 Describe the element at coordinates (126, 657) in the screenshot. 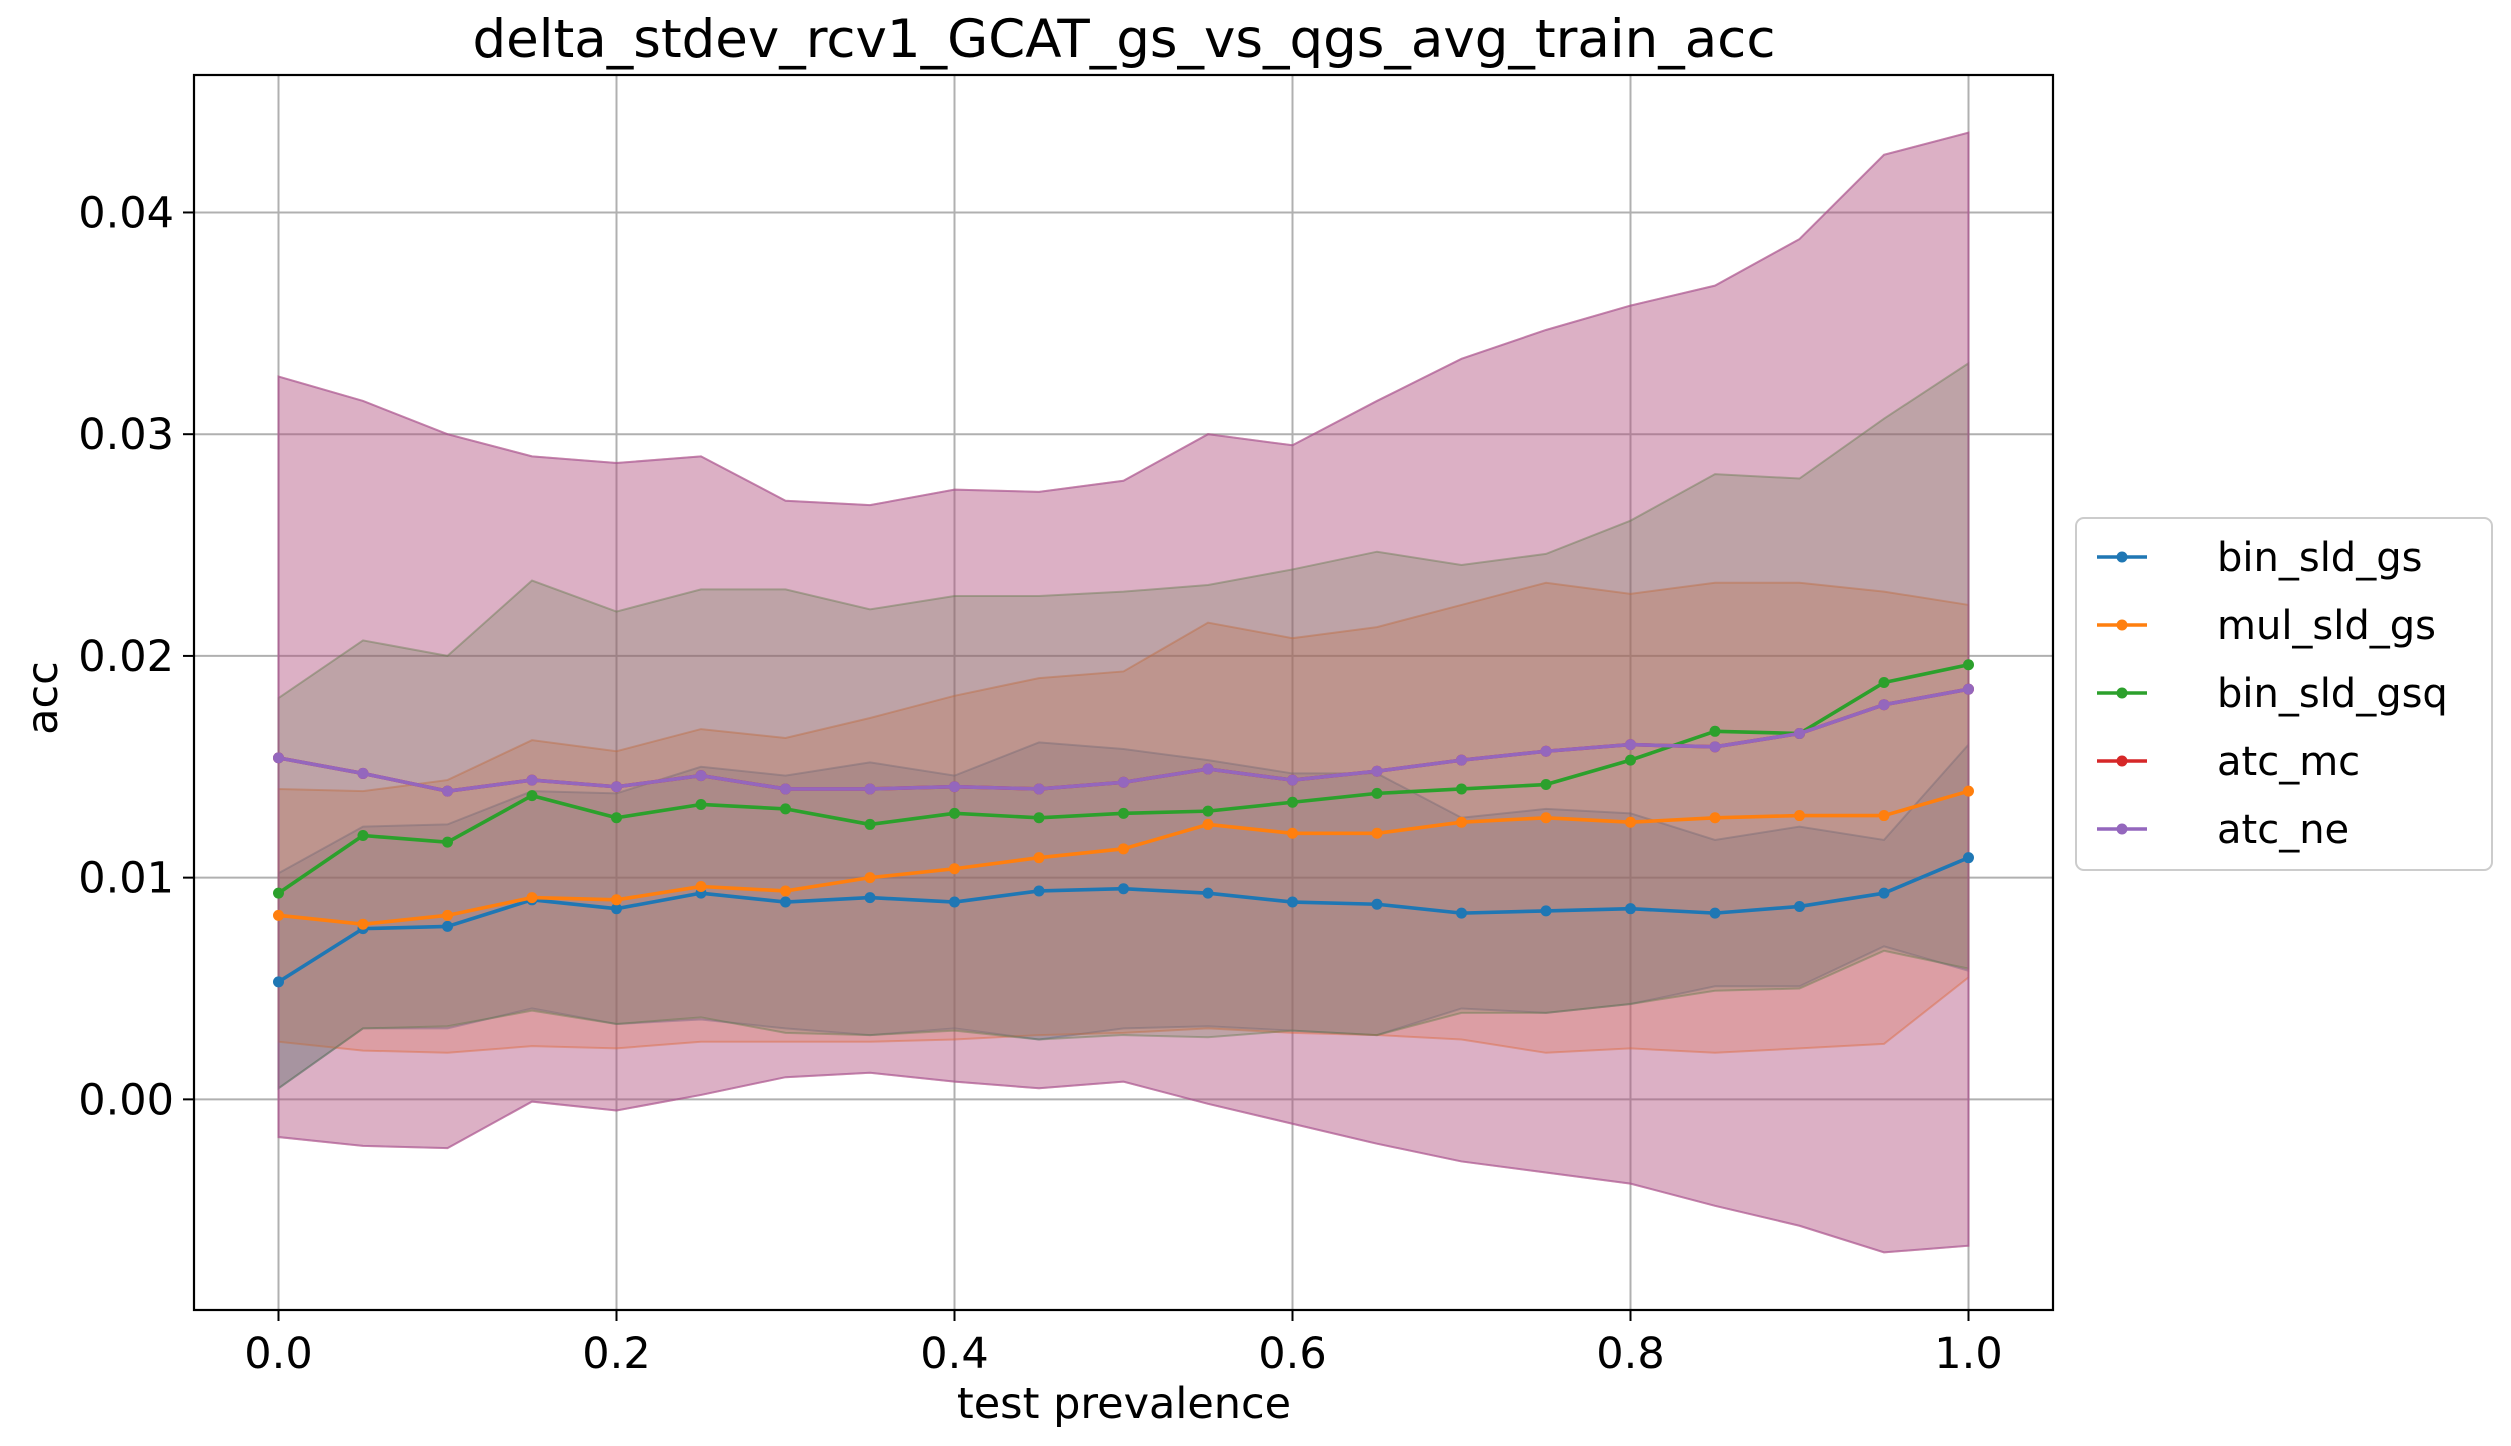

I see `y-tick-label-2: 0.02` at that location.